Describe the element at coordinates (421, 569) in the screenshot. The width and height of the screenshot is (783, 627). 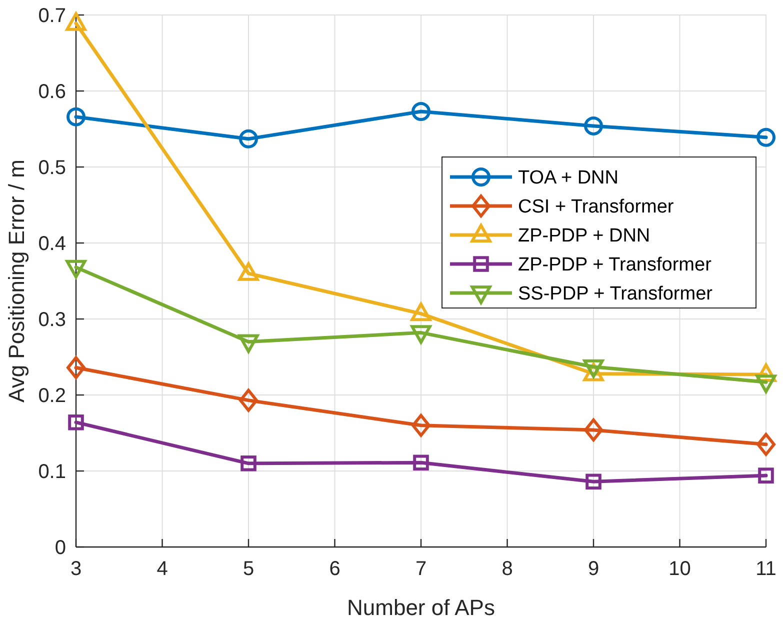
I see `x-tick-label: 7` at that location.